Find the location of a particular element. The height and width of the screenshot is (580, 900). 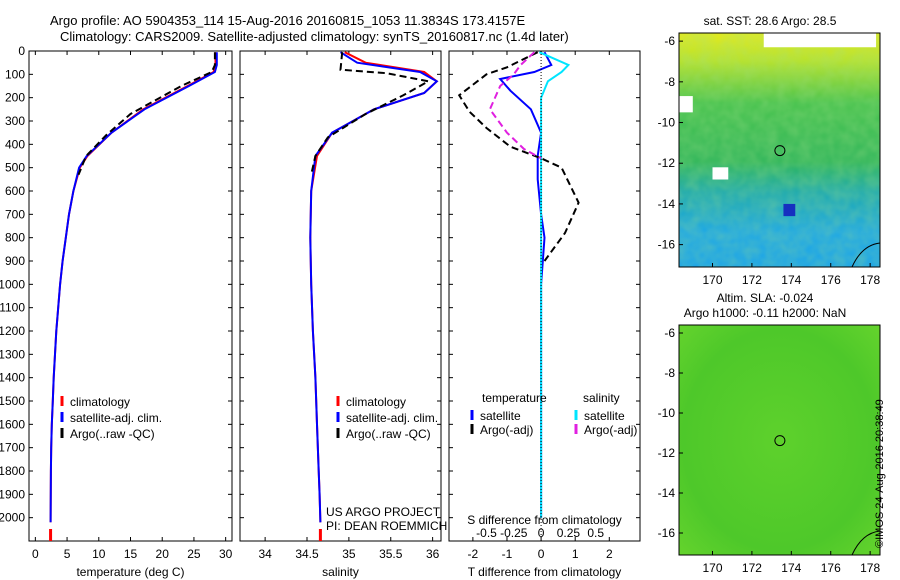

x-tick-label: 20 is located at coordinates (163, 554).